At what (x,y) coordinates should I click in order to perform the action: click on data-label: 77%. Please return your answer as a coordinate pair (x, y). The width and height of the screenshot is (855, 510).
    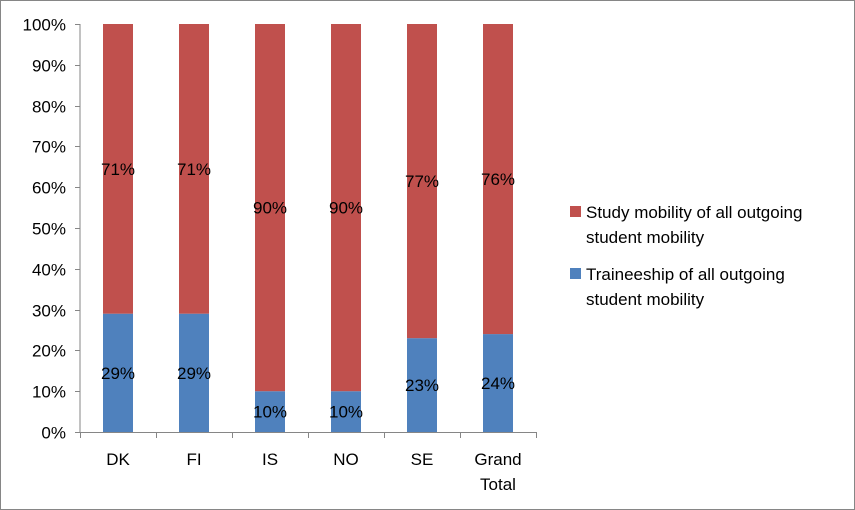
    Looking at the image, I should click on (422, 181).